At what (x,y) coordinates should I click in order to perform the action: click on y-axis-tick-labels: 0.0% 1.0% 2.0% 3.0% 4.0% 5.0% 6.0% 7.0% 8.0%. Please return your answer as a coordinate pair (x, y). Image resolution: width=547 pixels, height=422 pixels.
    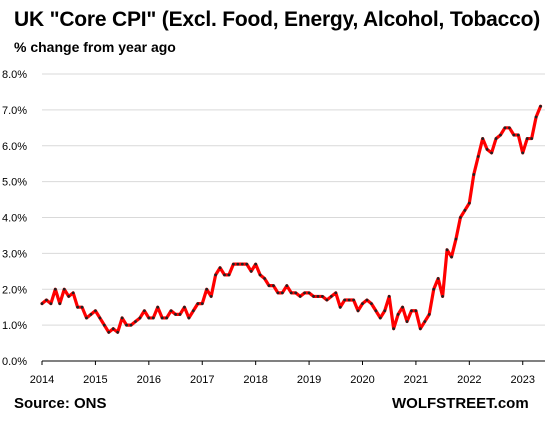
    Looking at the image, I should click on (14, 218).